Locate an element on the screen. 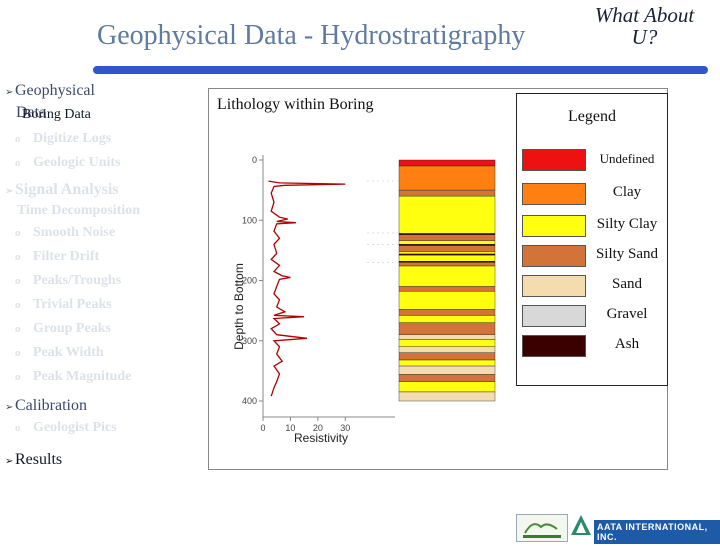  legend-item: Clay is located at coordinates (592, 193).